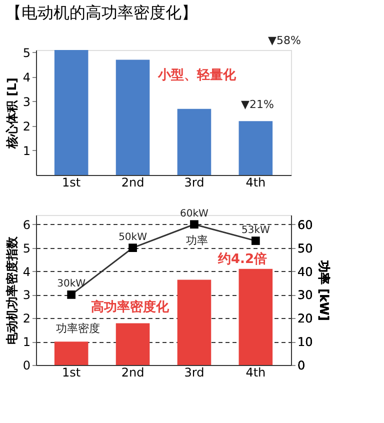 Image resolution: width=384 pixels, height=423 pixels. What do you see at coordinates (133, 237) in the screenshot?
I see `data-label: 50kW` at bounding box center [133, 237].